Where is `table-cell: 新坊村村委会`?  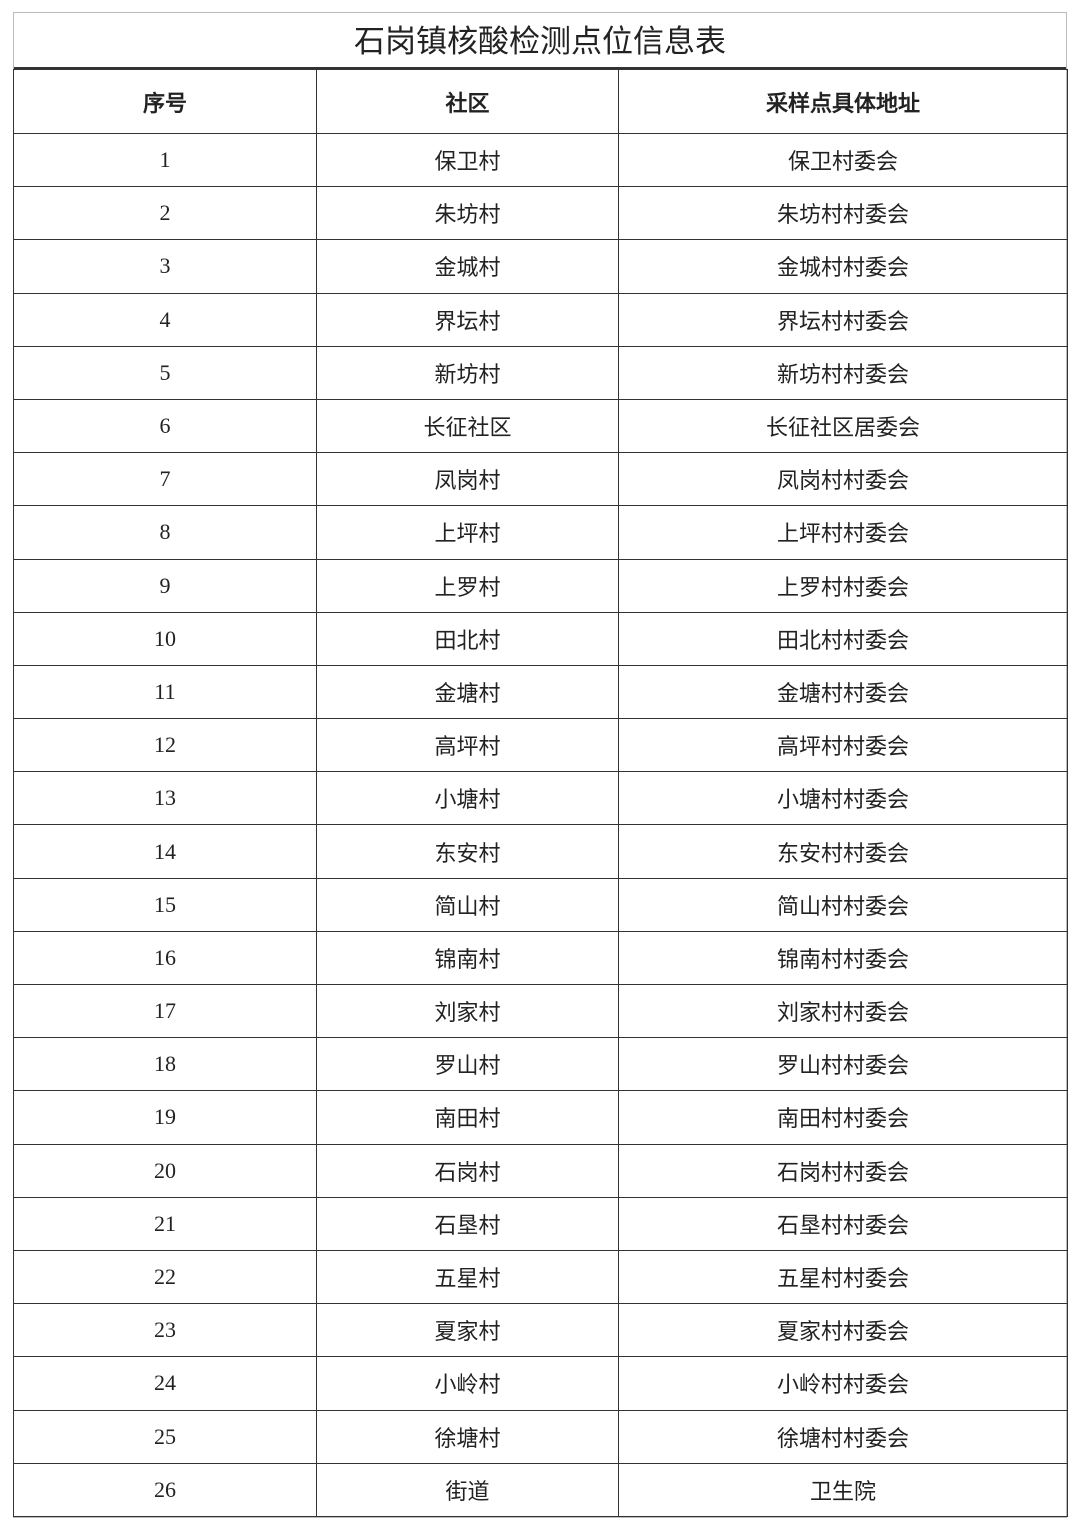
table-cell: 新坊村村委会 is located at coordinates (843, 372).